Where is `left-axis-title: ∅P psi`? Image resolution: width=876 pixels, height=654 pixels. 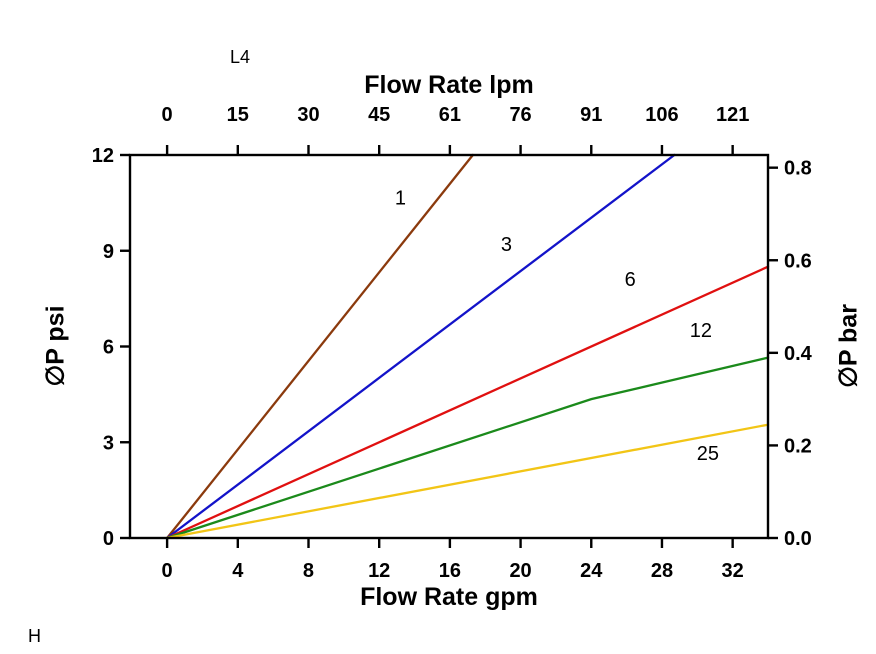
left-axis-title: ∅P psi is located at coordinates (55, 346).